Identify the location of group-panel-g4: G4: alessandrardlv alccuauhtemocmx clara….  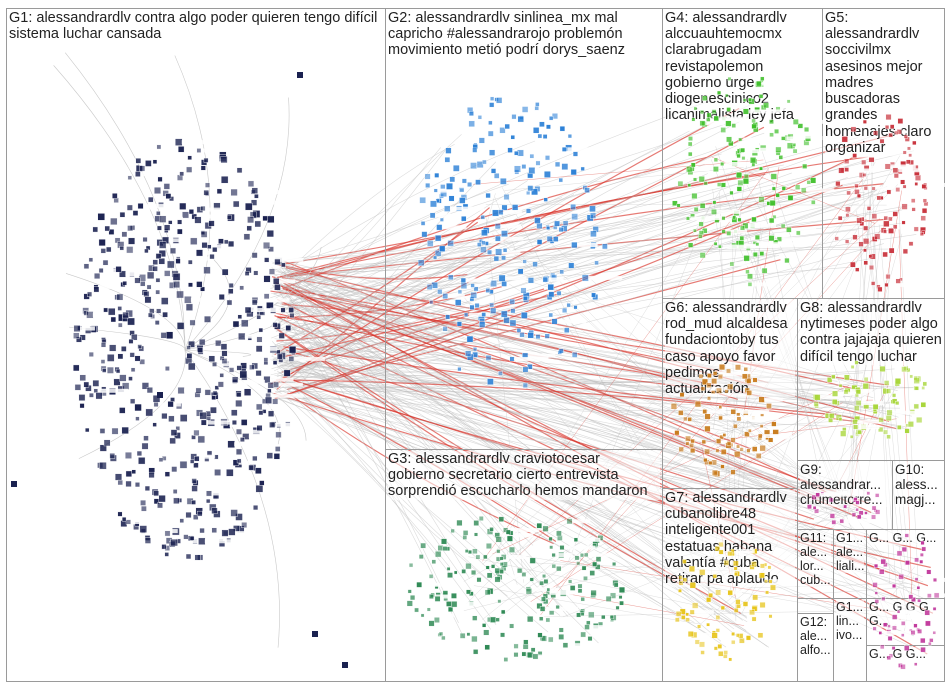
(742, 153).